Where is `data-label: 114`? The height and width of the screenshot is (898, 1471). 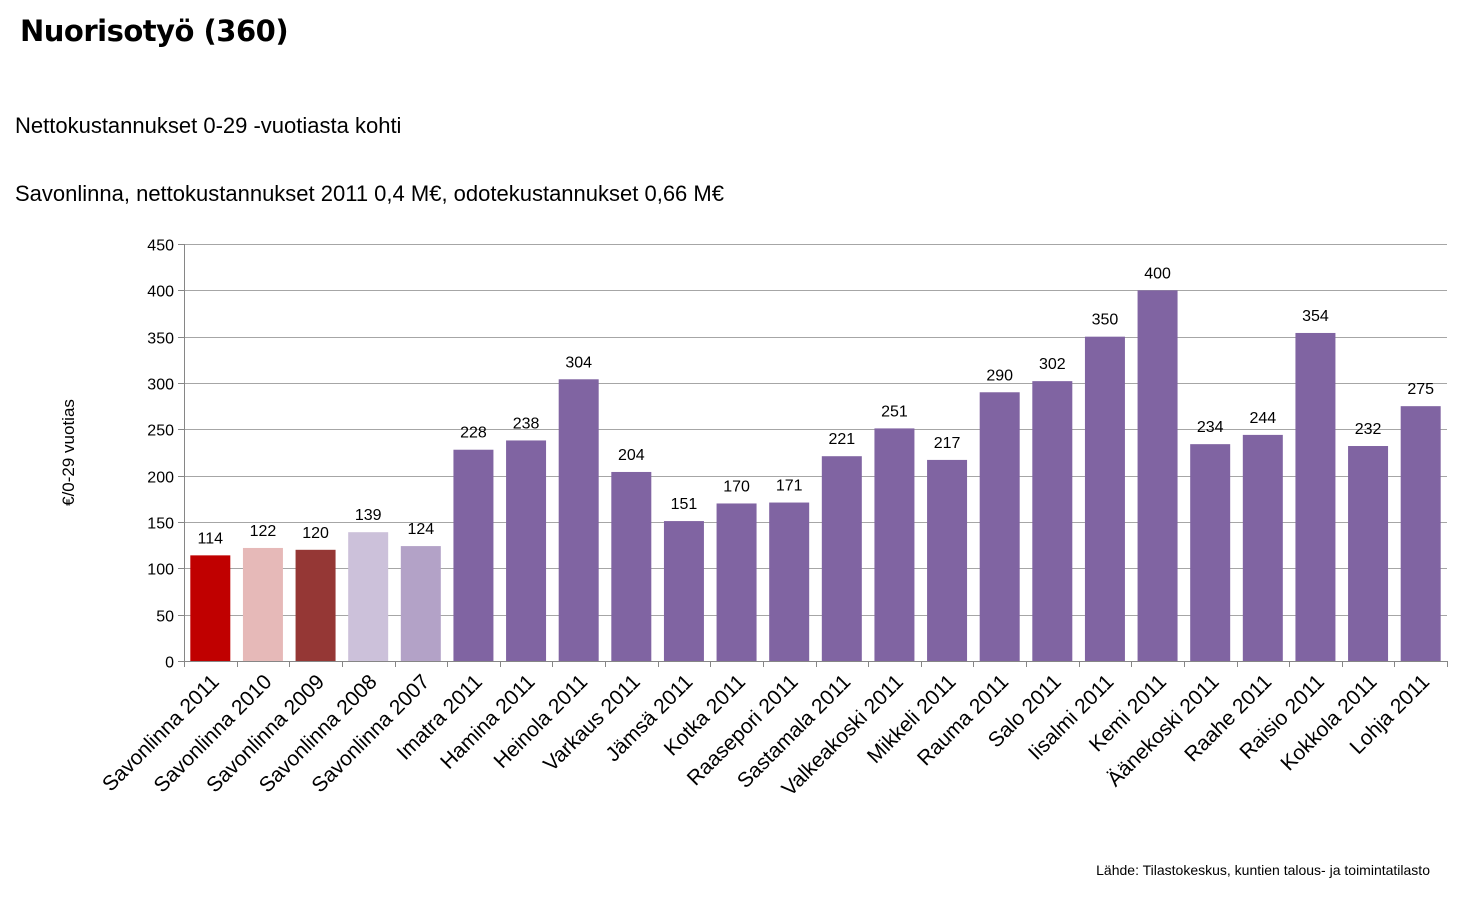
data-label: 114 is located at coordinates (211, 538).